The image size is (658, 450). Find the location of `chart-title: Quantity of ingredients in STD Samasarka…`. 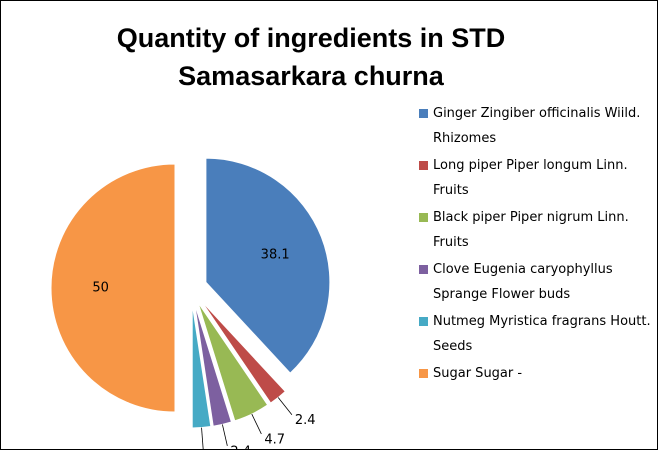

chart-title: Quantity of ingredients in STD Samasarka… is located at coordinates (311, 57).